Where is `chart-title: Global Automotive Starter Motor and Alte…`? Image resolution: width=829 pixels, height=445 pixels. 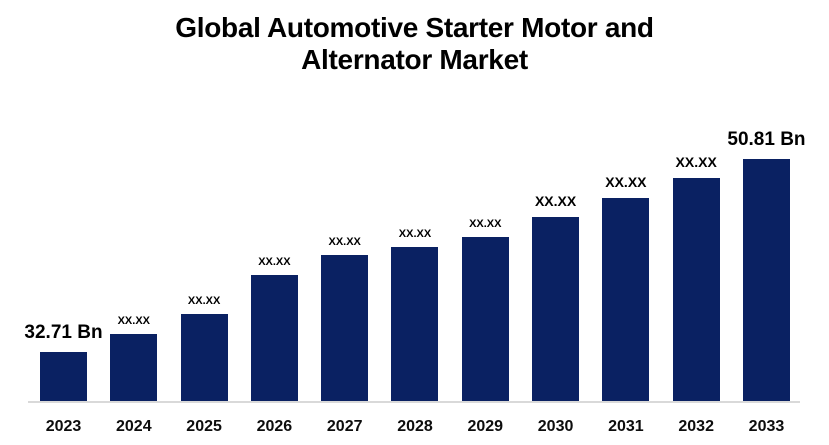 chart-title: Global Automotive Starter Motor and Alte… is located at coordinates (414, 43).